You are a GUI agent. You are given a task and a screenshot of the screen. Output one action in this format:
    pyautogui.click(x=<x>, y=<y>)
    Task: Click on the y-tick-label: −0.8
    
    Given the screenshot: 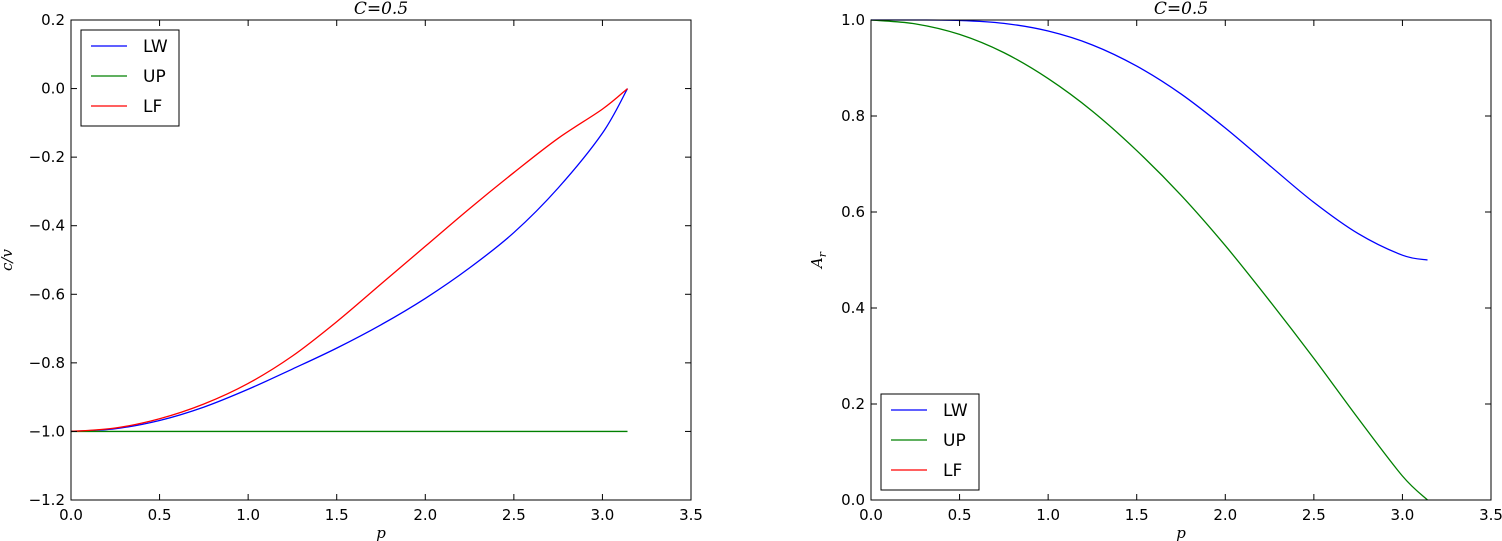 What is the action you would take?
    pyautogui.click(x=47, y=363)
    